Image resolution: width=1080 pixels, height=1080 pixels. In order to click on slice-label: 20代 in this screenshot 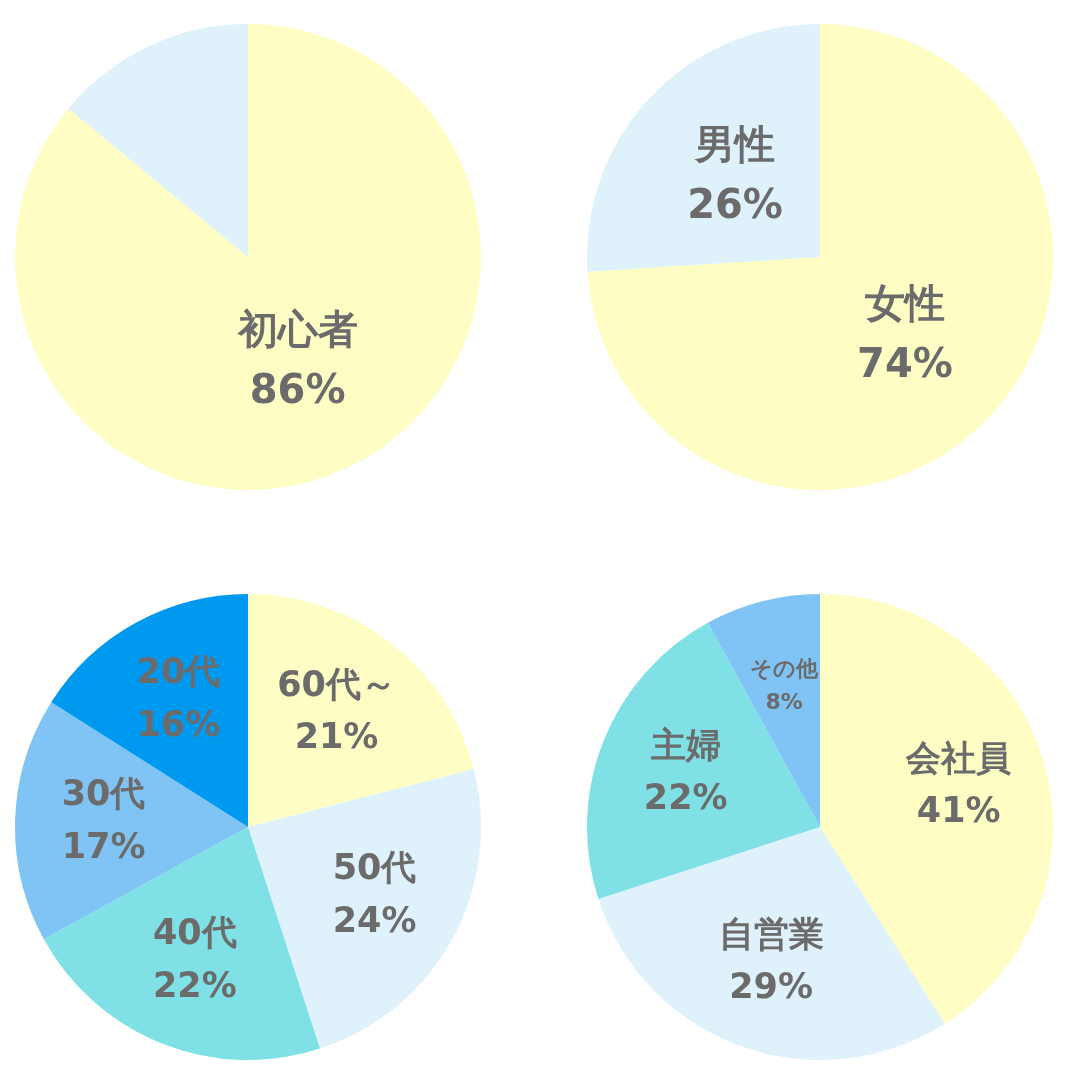, I will do `click(178, 671)`.